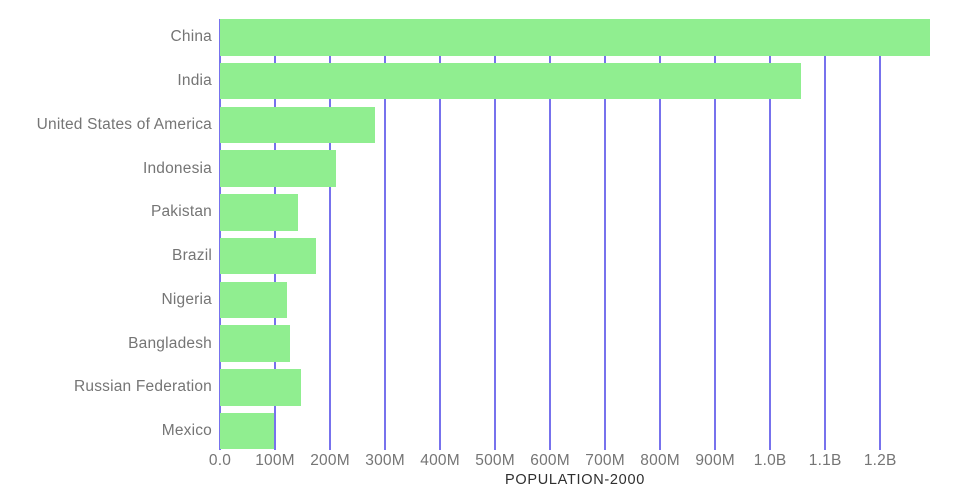 This screenshot has width=960, height=500. Describe the element at coordinates (186, 299) in the screenshot. I see `category-label-nigeria: Nigeria` at that location.